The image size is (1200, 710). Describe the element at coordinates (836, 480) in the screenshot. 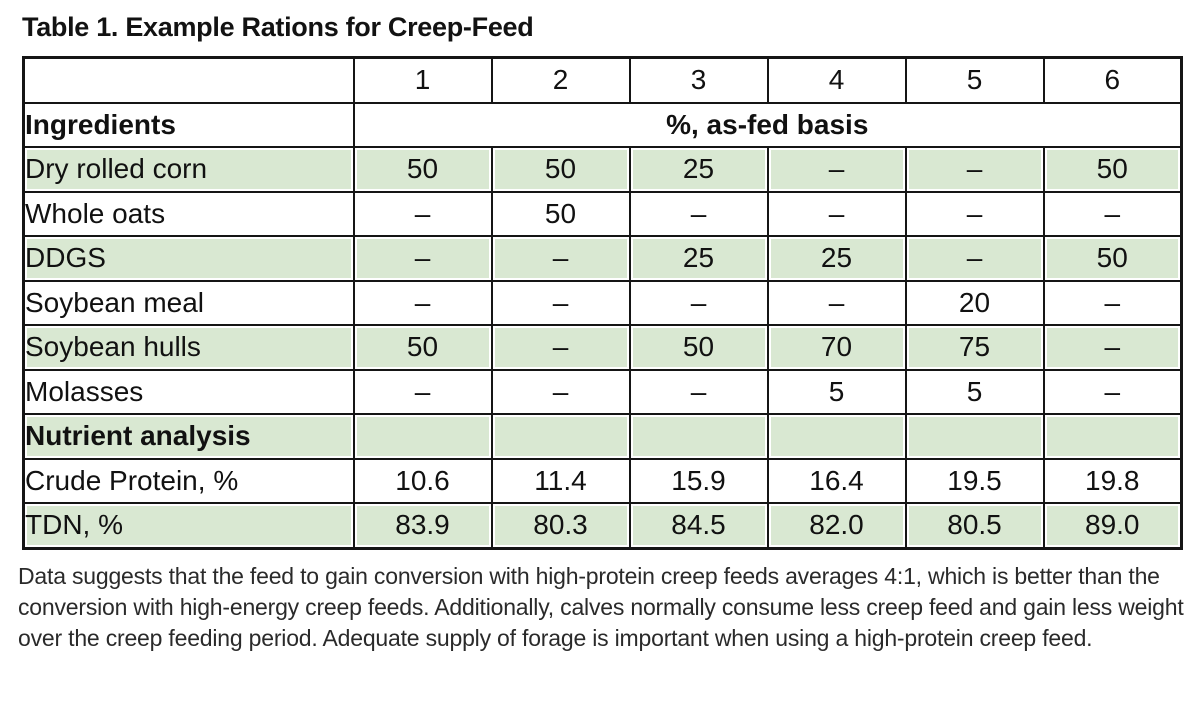

I see `cell-value: 16.4` at that location.